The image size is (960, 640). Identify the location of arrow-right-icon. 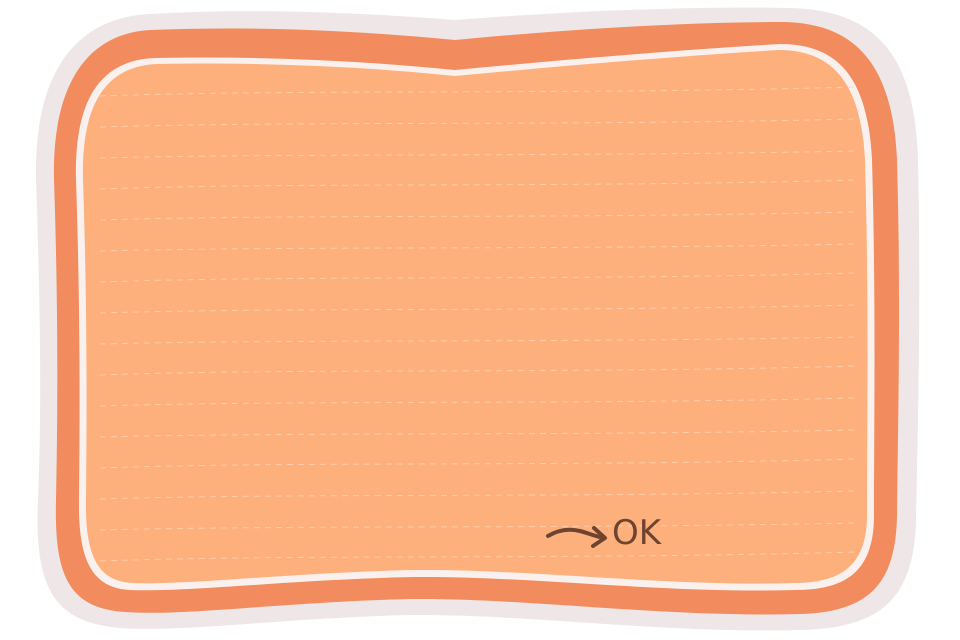
(576, 537).